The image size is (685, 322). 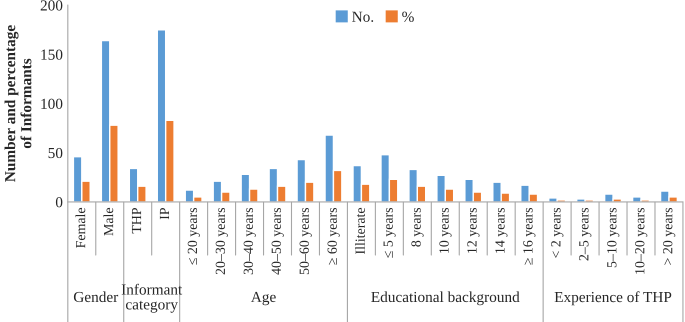 I want to click on x-tick-label: 20–30 years, so click(x=222, y=241).